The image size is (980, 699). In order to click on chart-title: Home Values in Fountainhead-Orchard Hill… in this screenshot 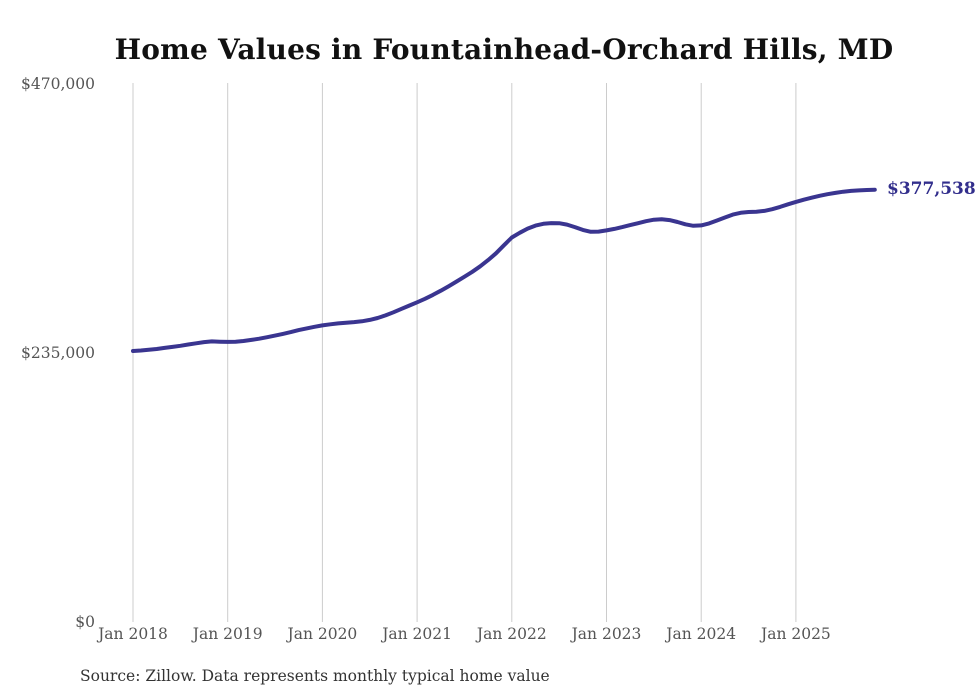, I will do `click(504, 49)`.